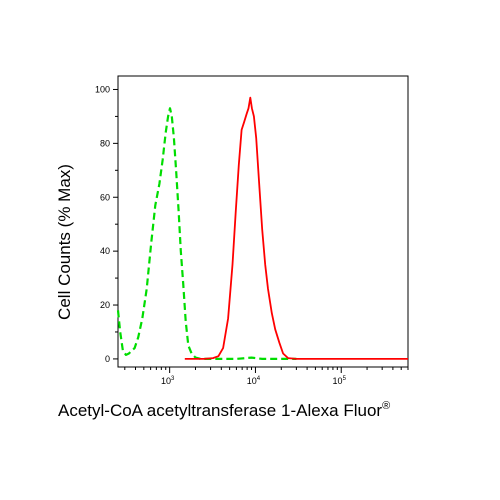  What do you see at coordinates (105, 197) in the screenshot?
I see `y-tick-label: 60` at bounding box center [105, 197].